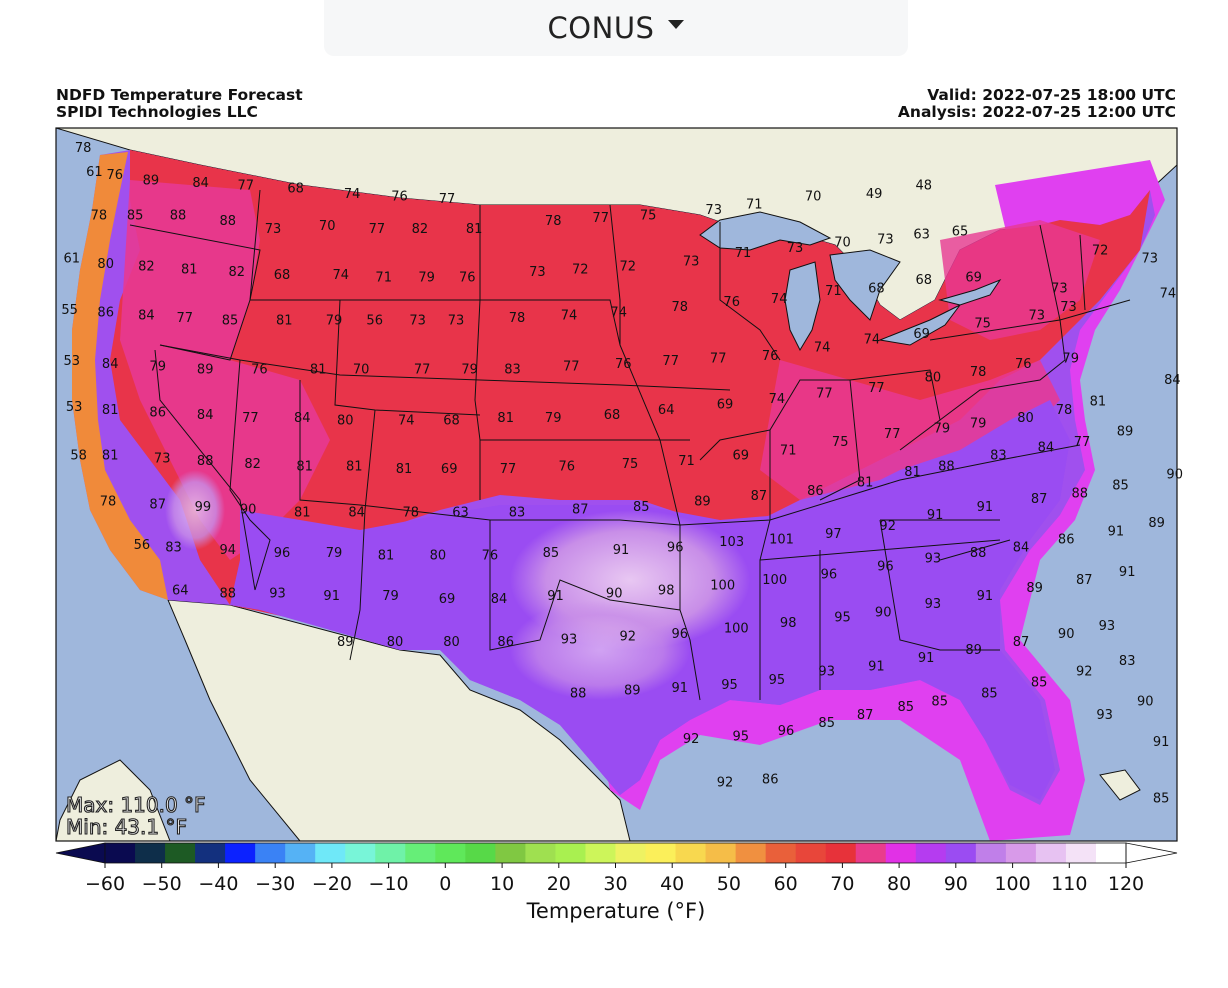  What do you see at coordinates (774, 580) in the screenshot?
I see `temperature-label: 100` at bounding box center [774, 580].